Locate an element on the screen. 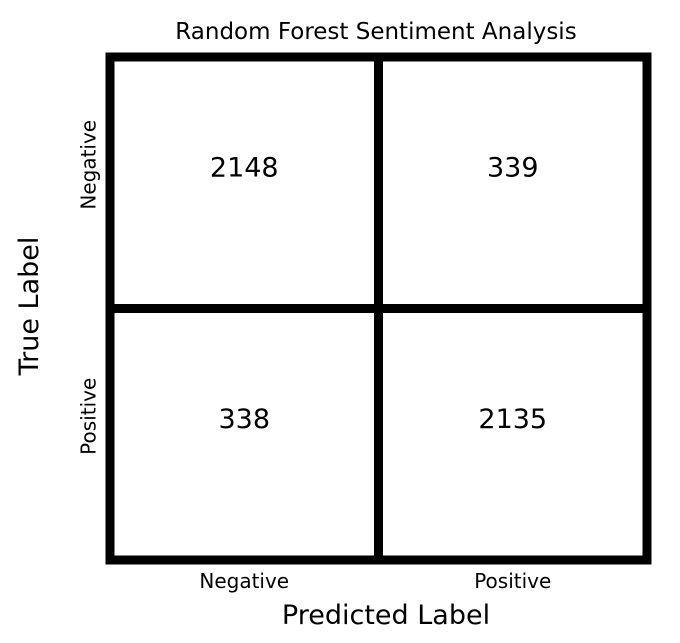  cell-value: 339 is located at coordinates (513, 167).